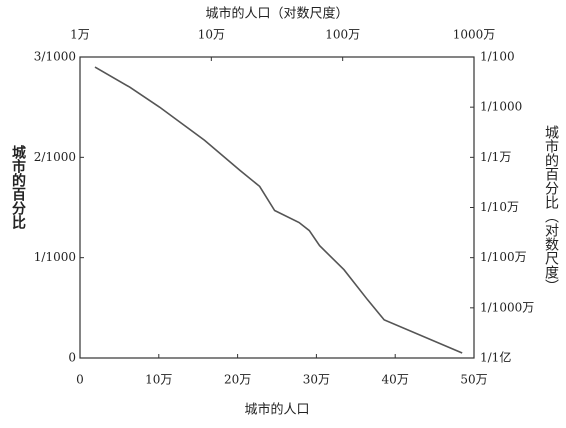 This screenshot has width=566, height=428. I want to click on x2-tick-label: 1000万, so click(474, 35).